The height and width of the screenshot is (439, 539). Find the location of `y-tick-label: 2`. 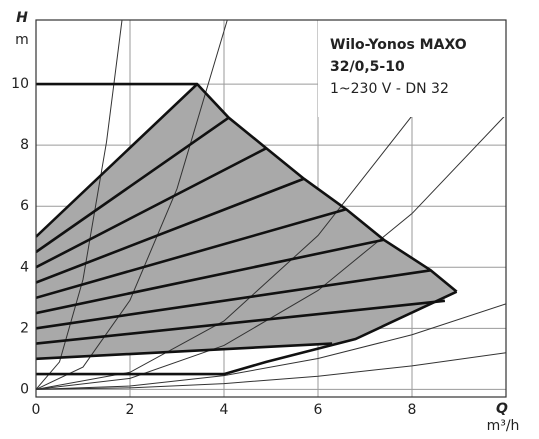

y-tick-label: 2 is located at coordinates (24, 328).